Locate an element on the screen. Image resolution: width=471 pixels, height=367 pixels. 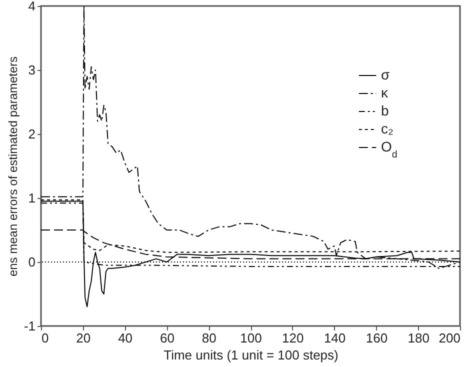
y-tick-label: 1 is located at coordinates (32, 198).